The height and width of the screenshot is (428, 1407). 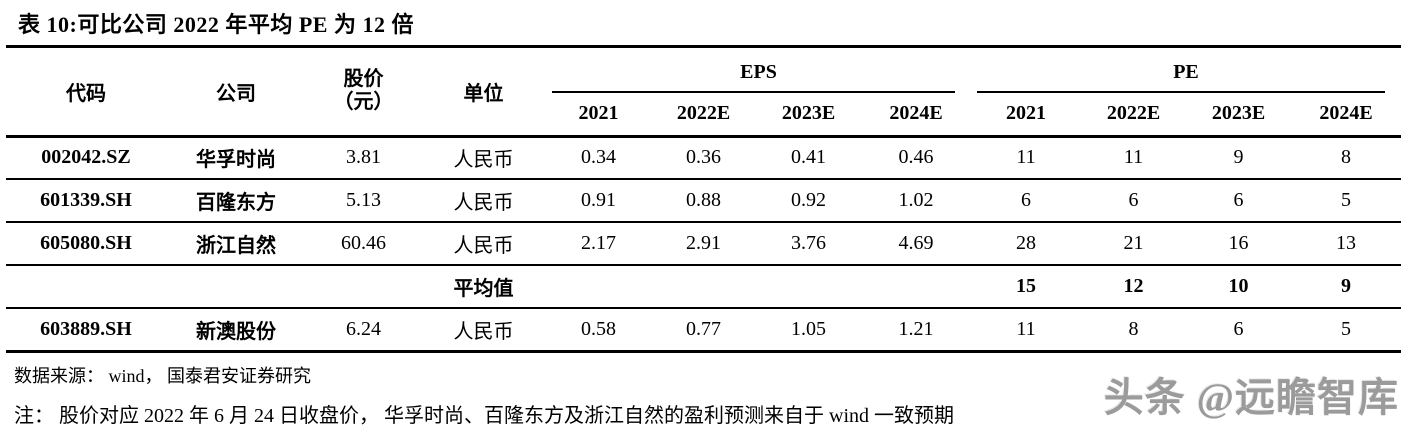 What do you see at coordinates (1346, 244) in the screenshot?
I see `table-cell: 13` at bounding box center [1346, 244].